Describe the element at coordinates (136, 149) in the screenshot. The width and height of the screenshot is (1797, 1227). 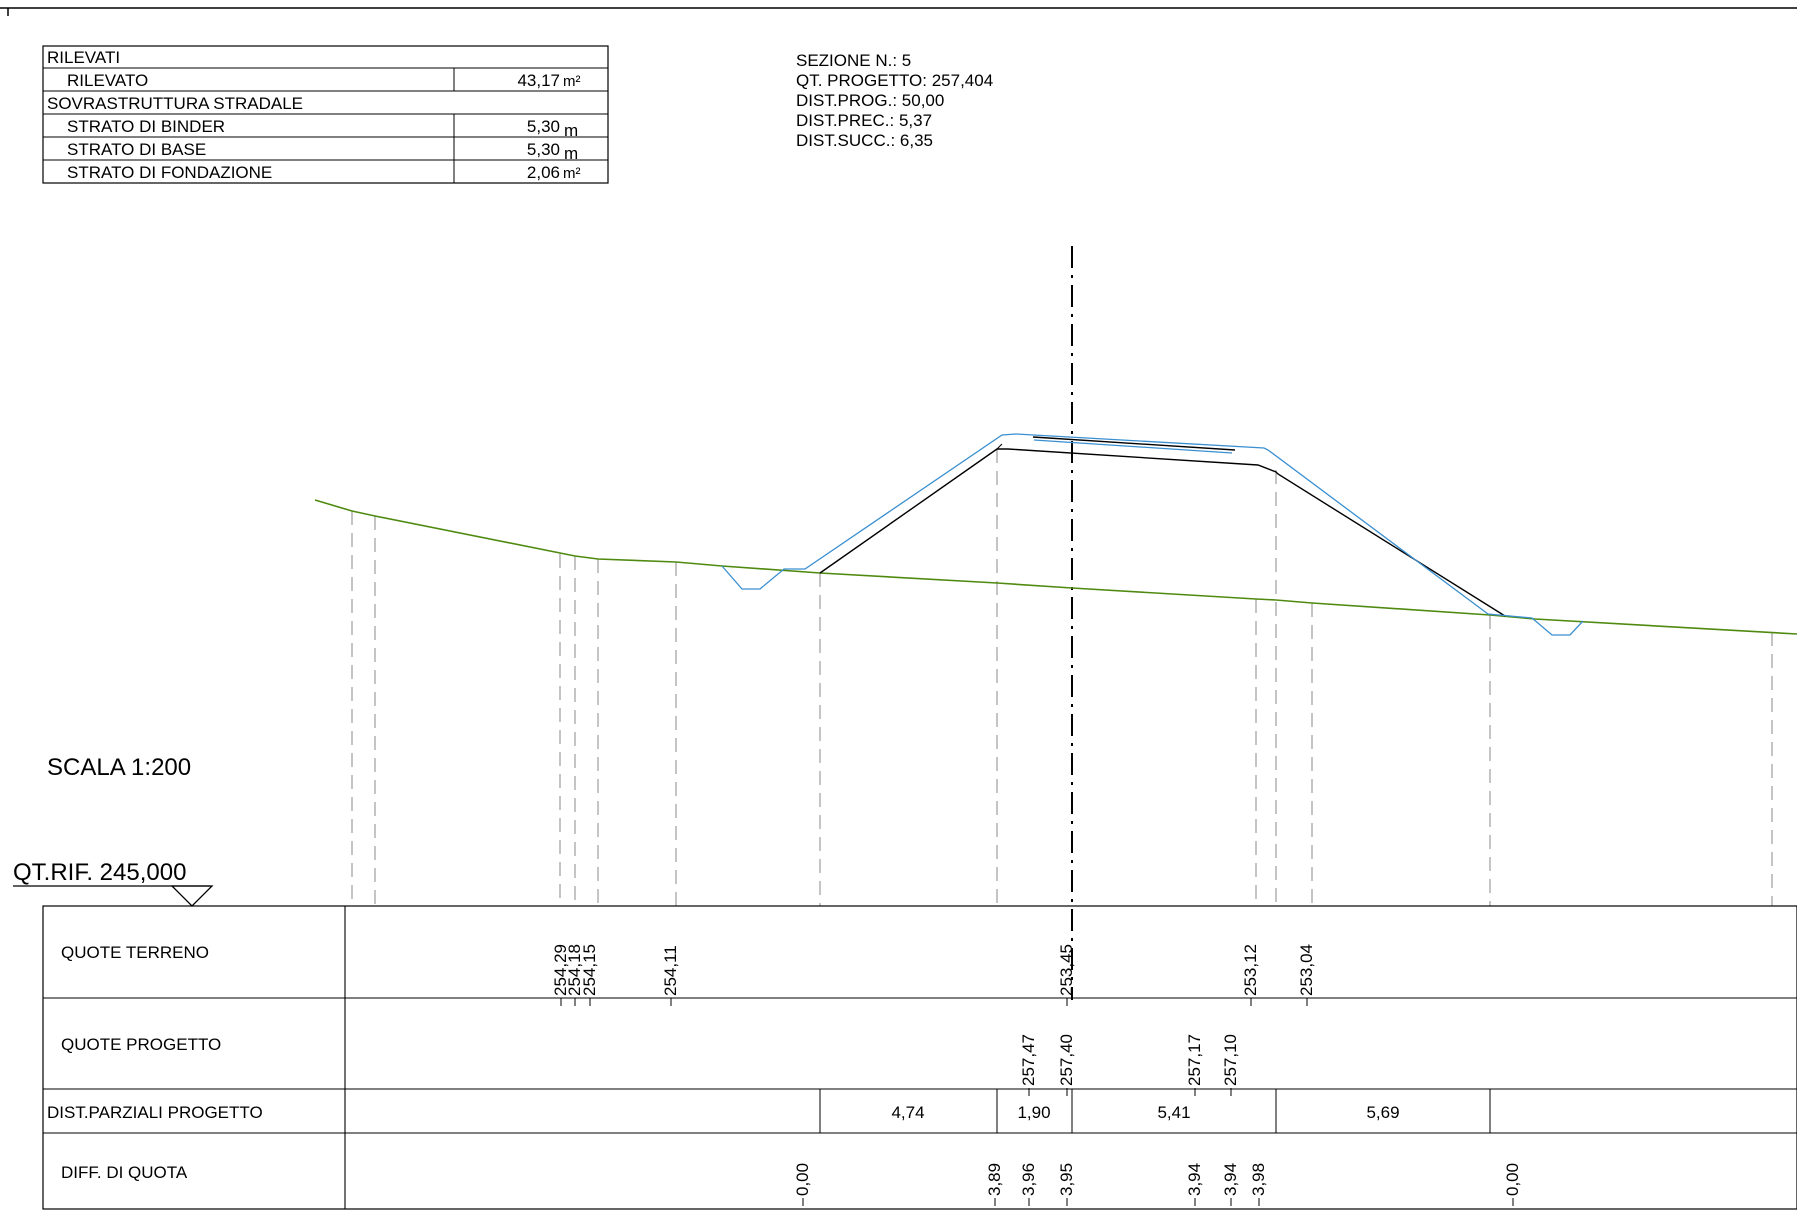
I see `summary-row-base: STRATO DI BASE` at that location.